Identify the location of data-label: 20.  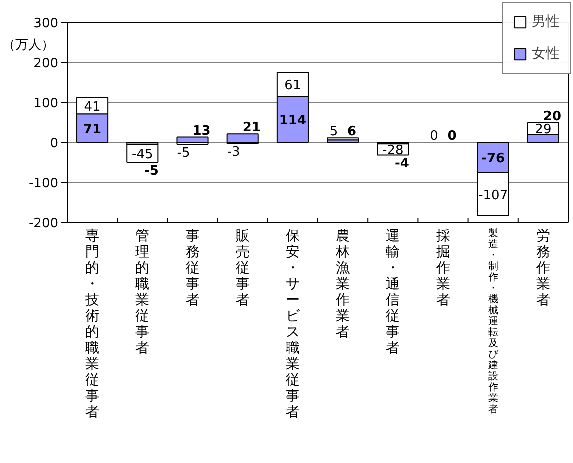
(552, 117).